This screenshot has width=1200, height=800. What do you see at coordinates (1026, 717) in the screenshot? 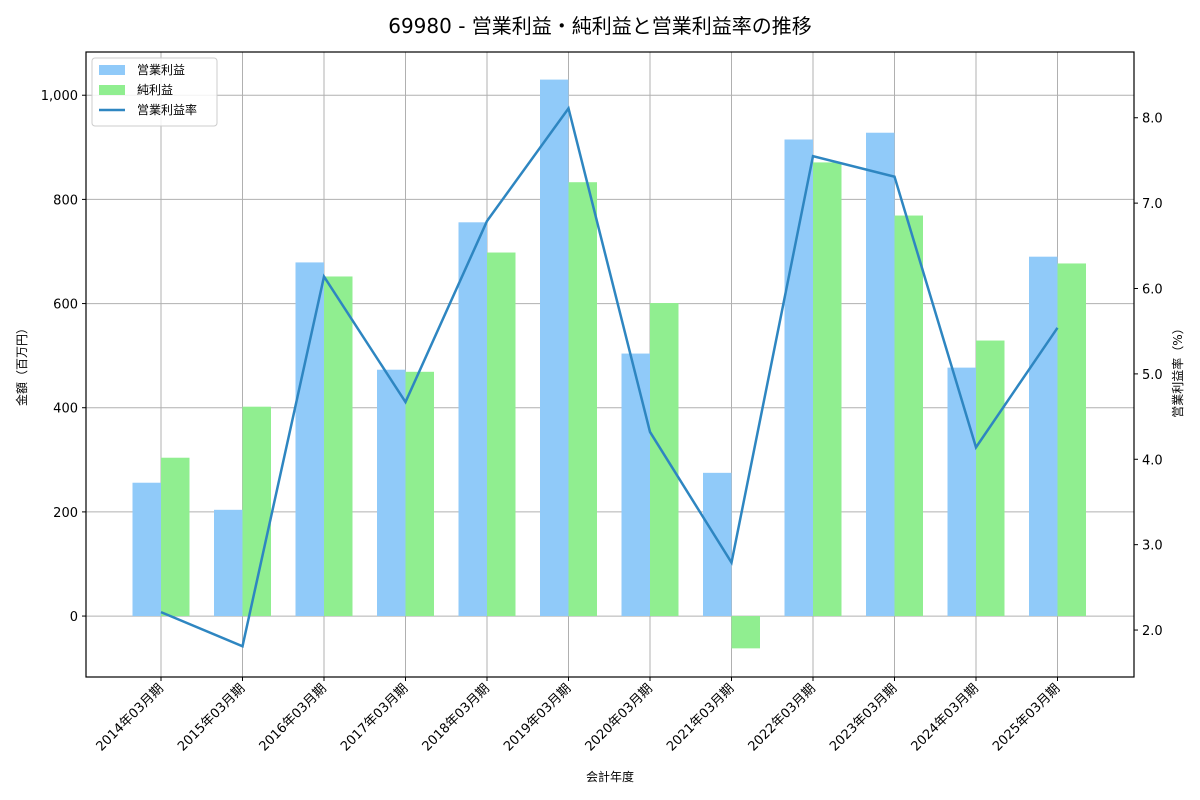
I see `svg-text: 2025年03月期` at bounding box center [1026, 717].